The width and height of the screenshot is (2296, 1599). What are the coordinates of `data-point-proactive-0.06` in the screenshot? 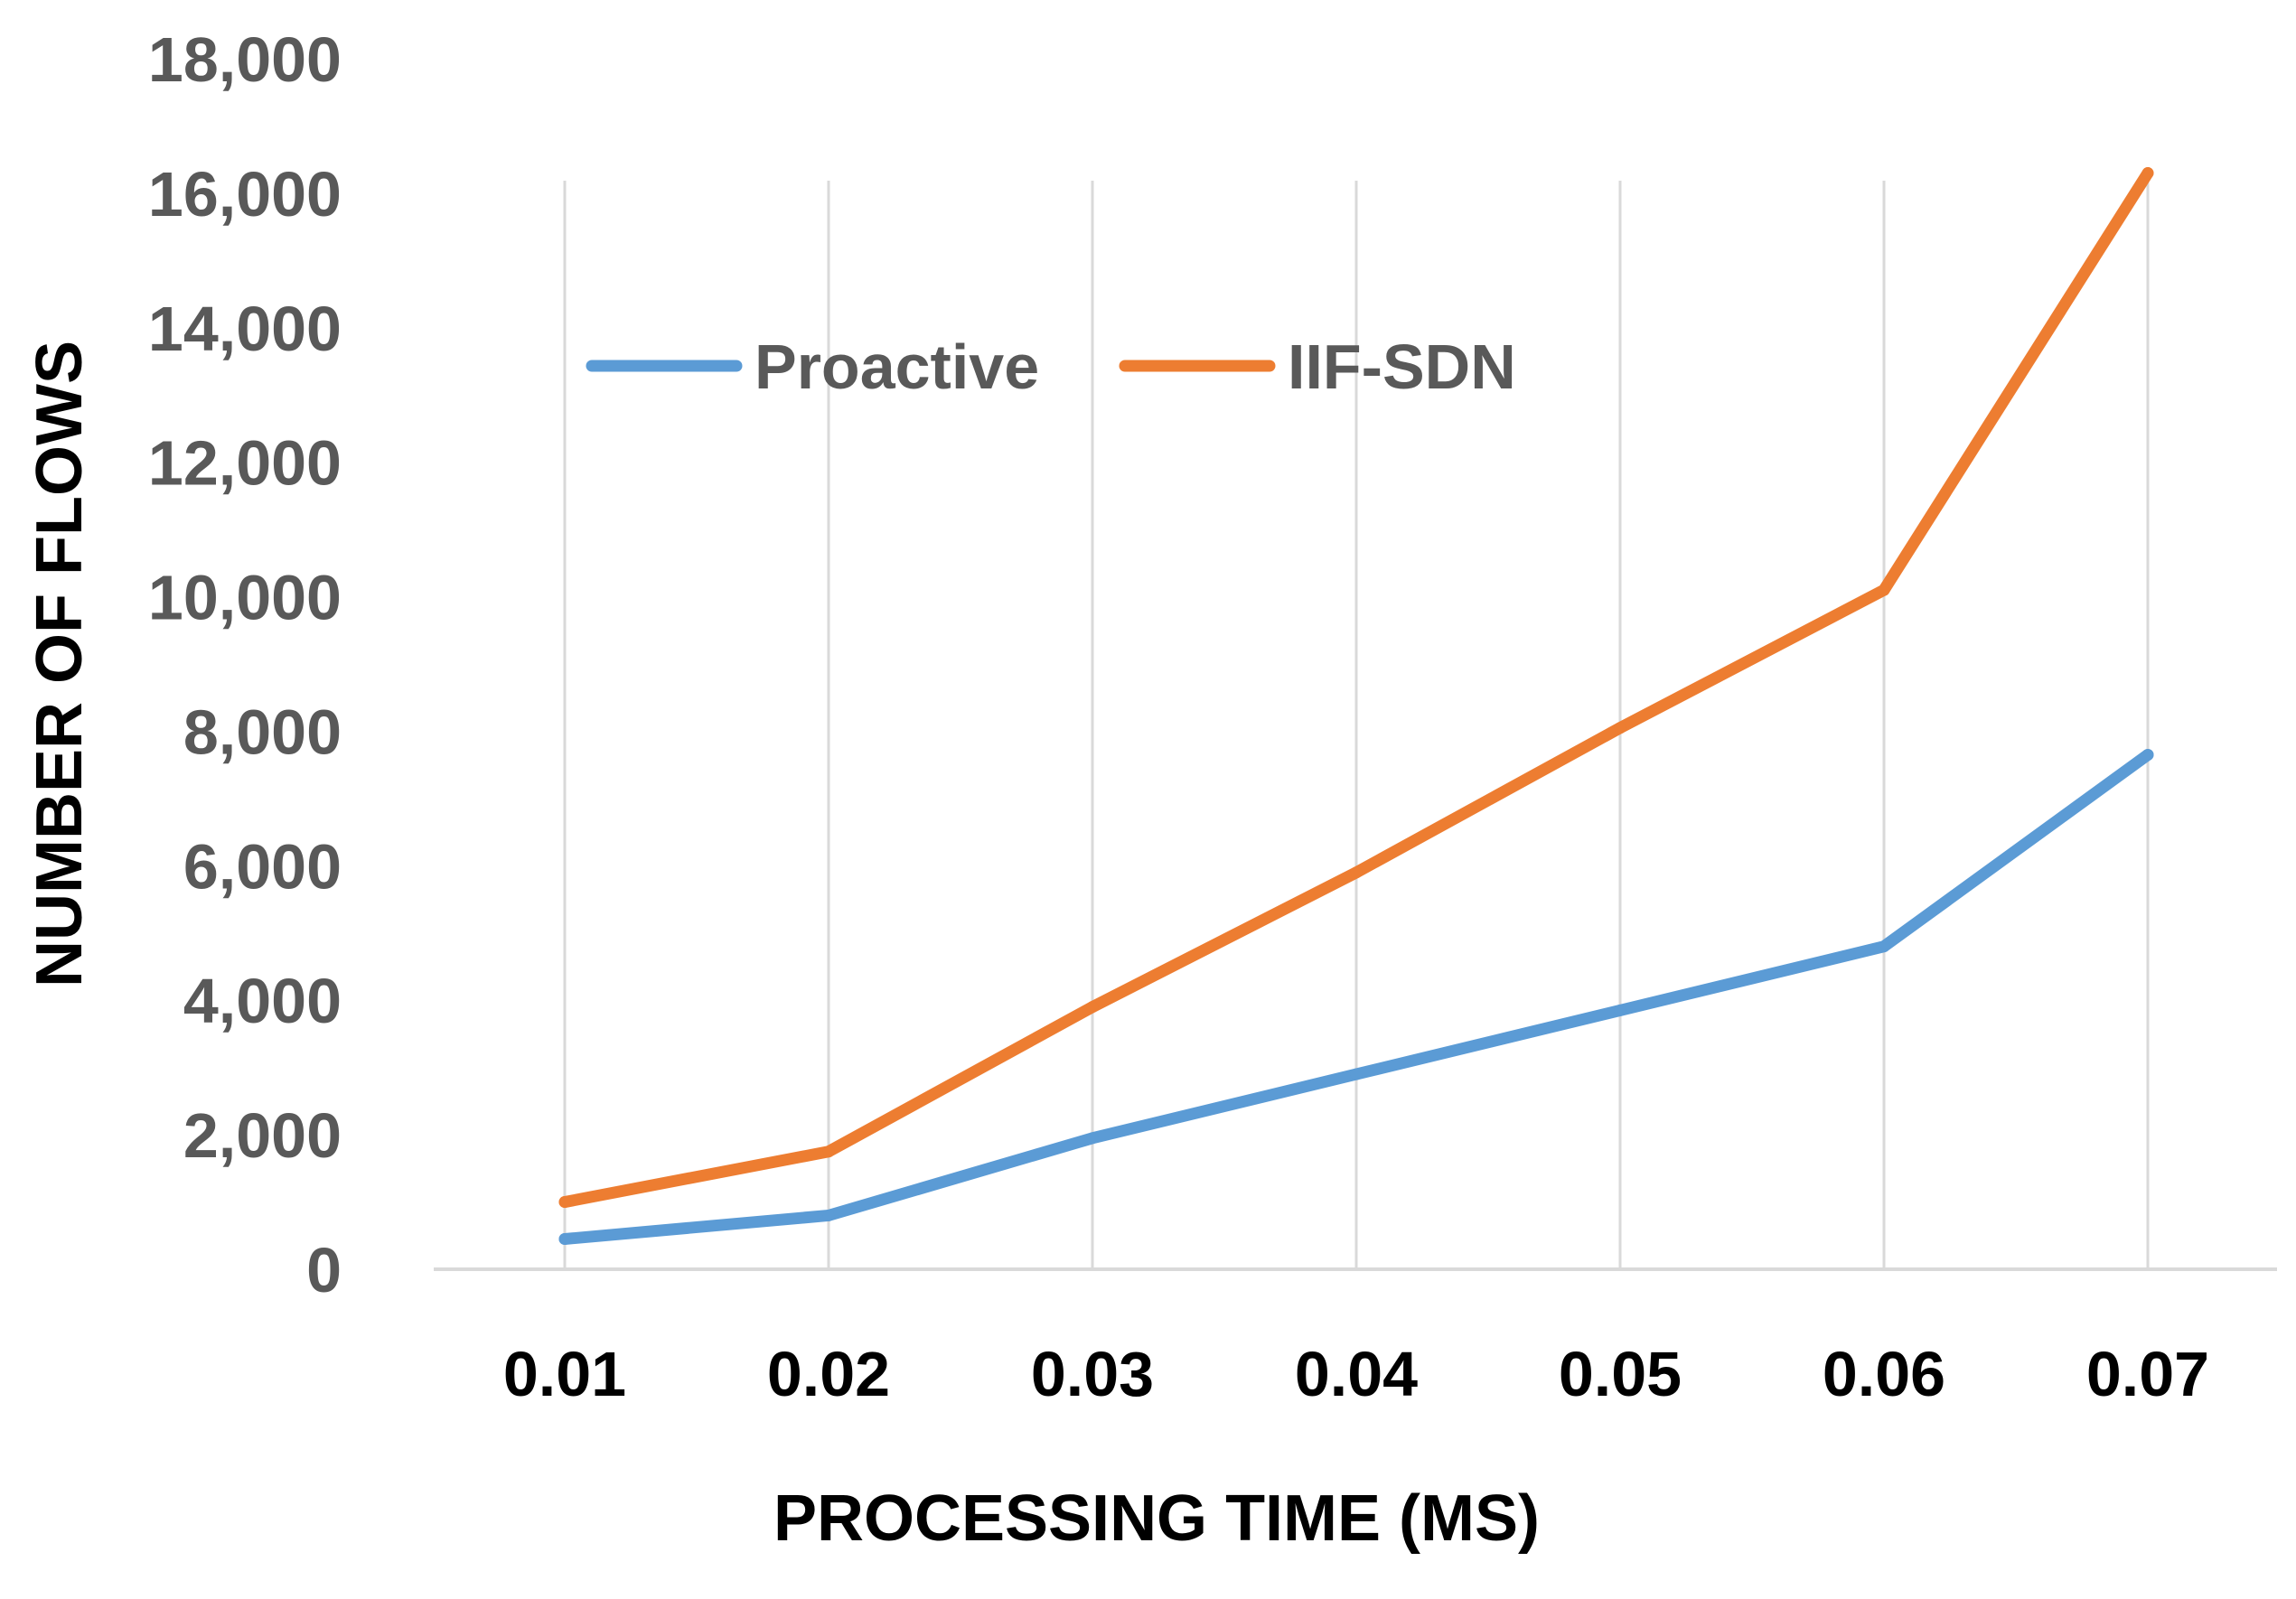 It's located at (1884, 946).